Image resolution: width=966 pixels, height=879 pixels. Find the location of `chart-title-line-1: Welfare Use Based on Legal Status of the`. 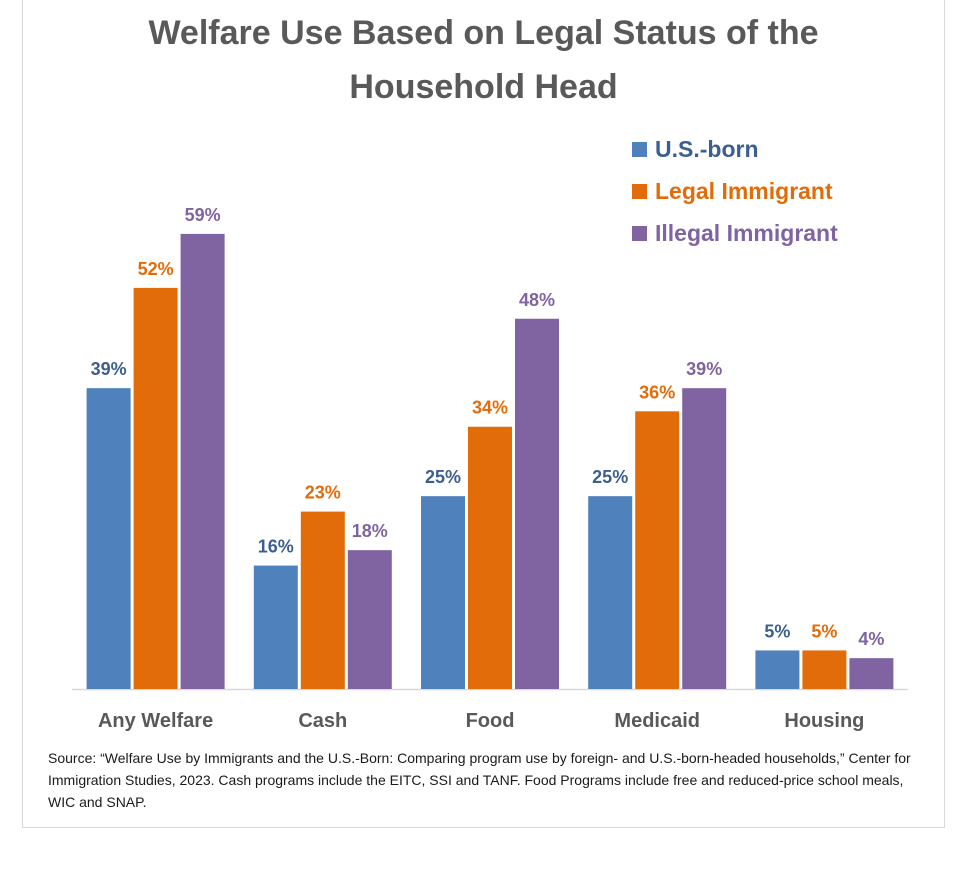

chart-title-line-1: Welfare Use Based on Legal Status of the is located at coordinates (483, 33).